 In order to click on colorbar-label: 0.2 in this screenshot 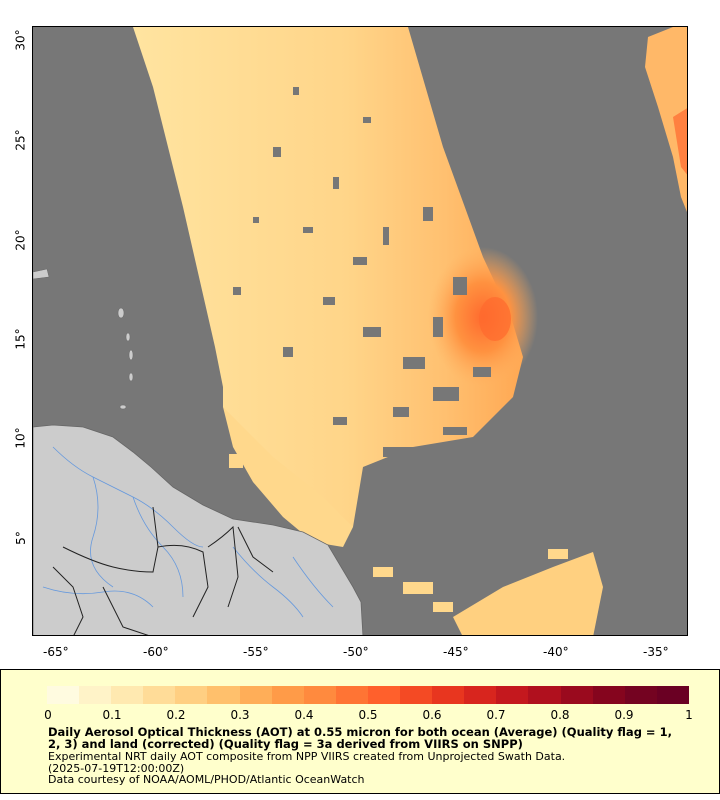, I will do `click(176, 715)`.